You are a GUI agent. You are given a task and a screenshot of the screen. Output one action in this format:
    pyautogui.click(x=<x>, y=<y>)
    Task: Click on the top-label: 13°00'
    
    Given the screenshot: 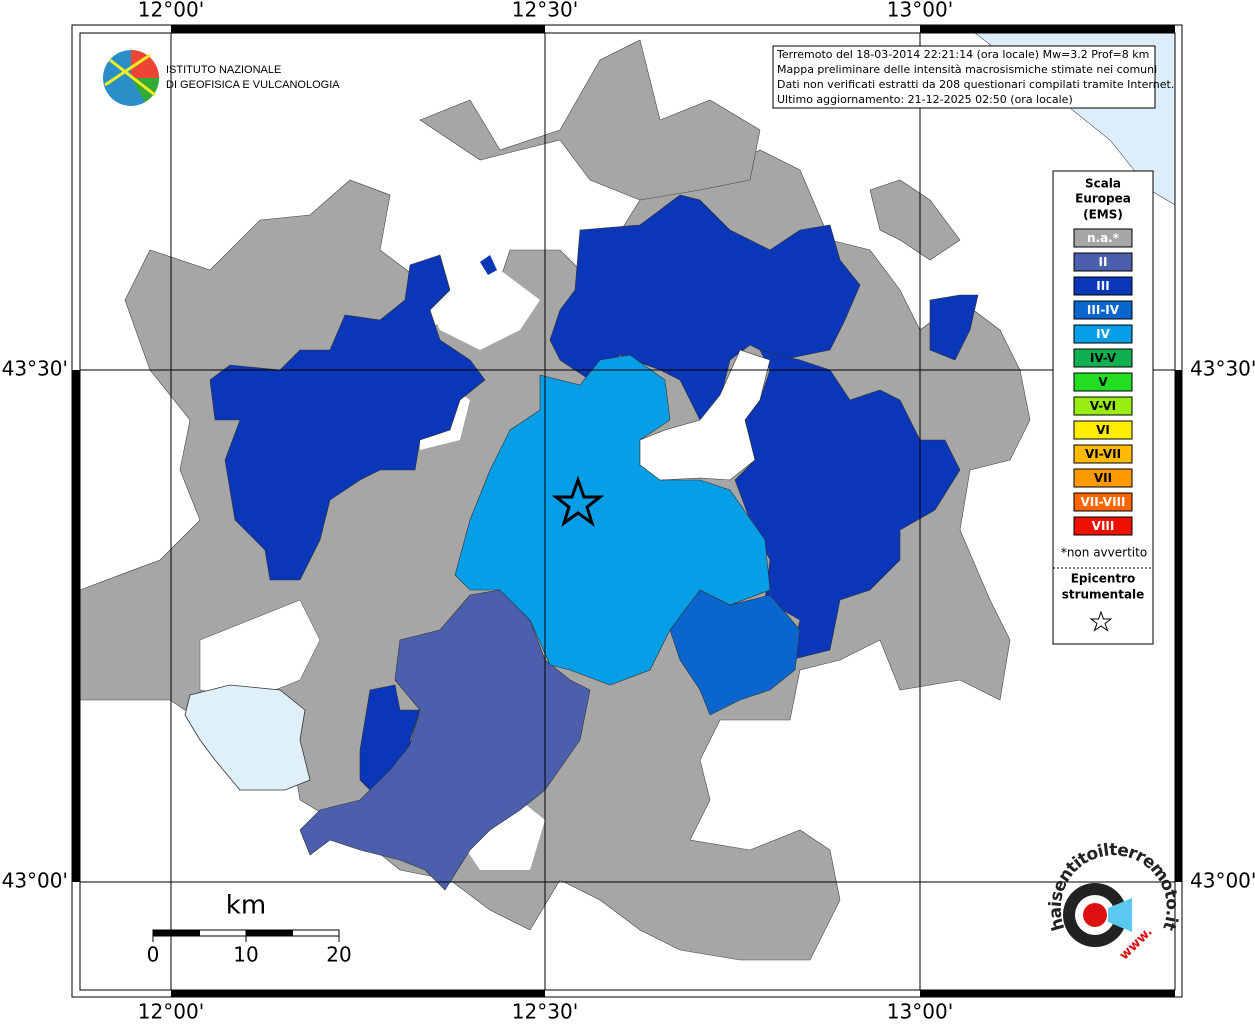 What is the action you would take?
    pyautogui.click(x=920, y=11)
    